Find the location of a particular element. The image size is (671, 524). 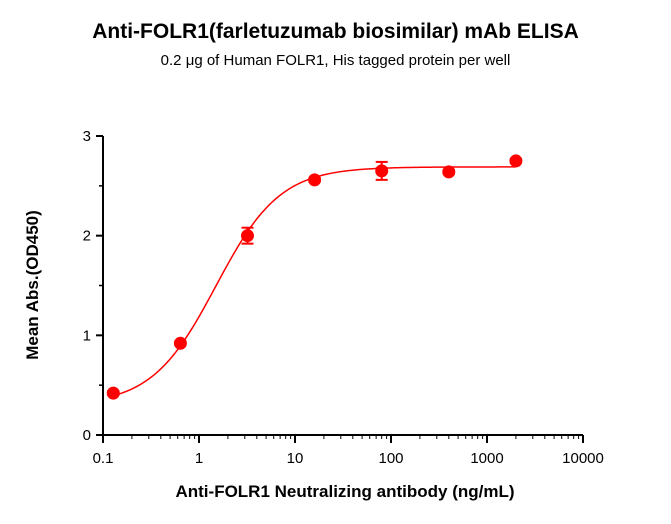

x-tick-label: 10000 is located at coordinates (583, 458).